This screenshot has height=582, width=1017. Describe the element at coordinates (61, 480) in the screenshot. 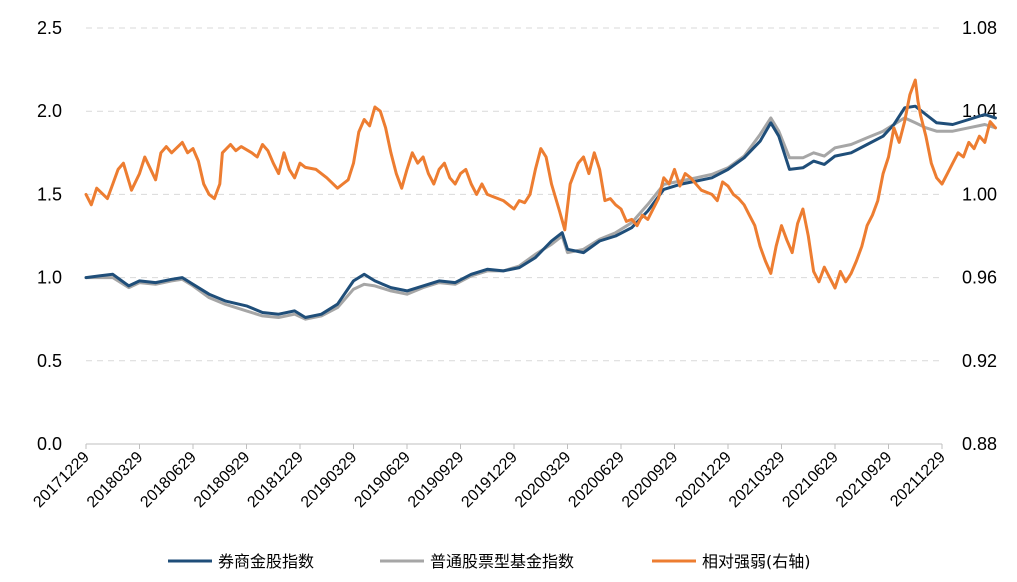

I see `x-tick-label: 20171229` at that location.